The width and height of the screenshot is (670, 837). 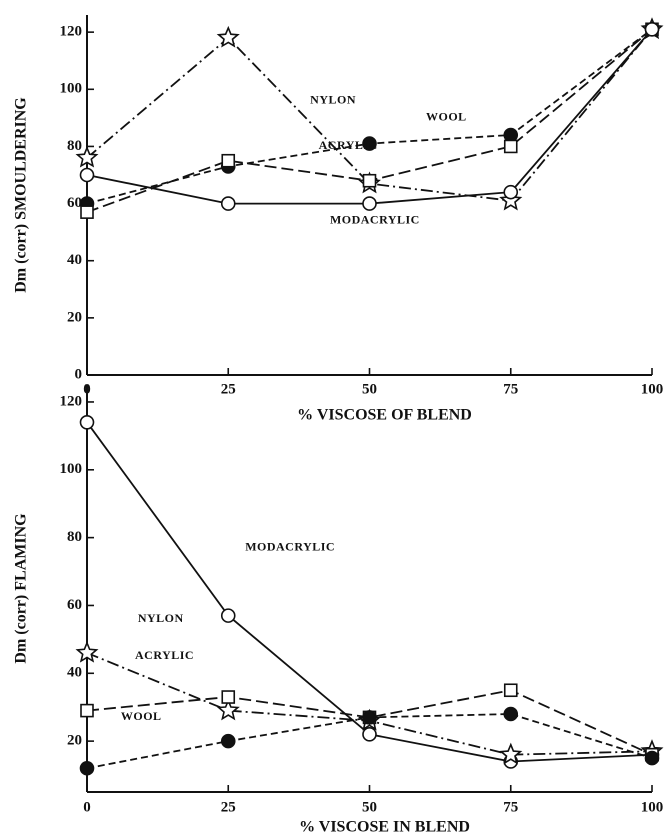 I want to click on y-axis-title: Dm (corr) FLAMING, so click(x=21, y=588).